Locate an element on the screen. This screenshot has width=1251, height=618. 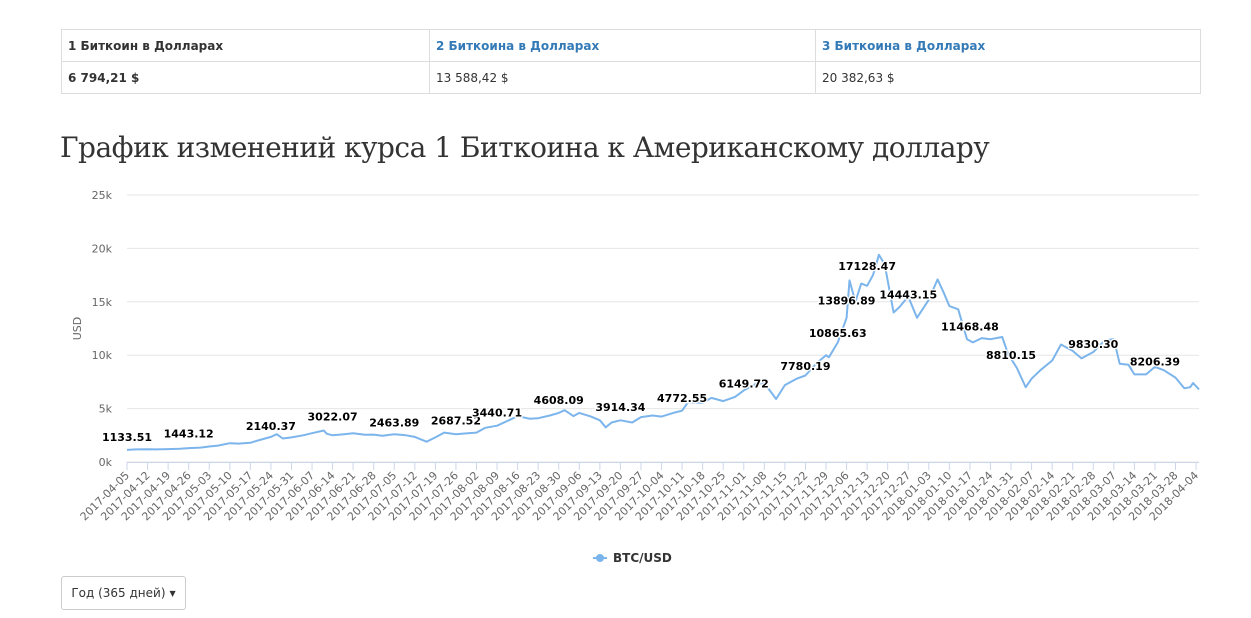
header-2-btc-link: 2 Биткоина в Долларах is located at coordinates (622, 45).